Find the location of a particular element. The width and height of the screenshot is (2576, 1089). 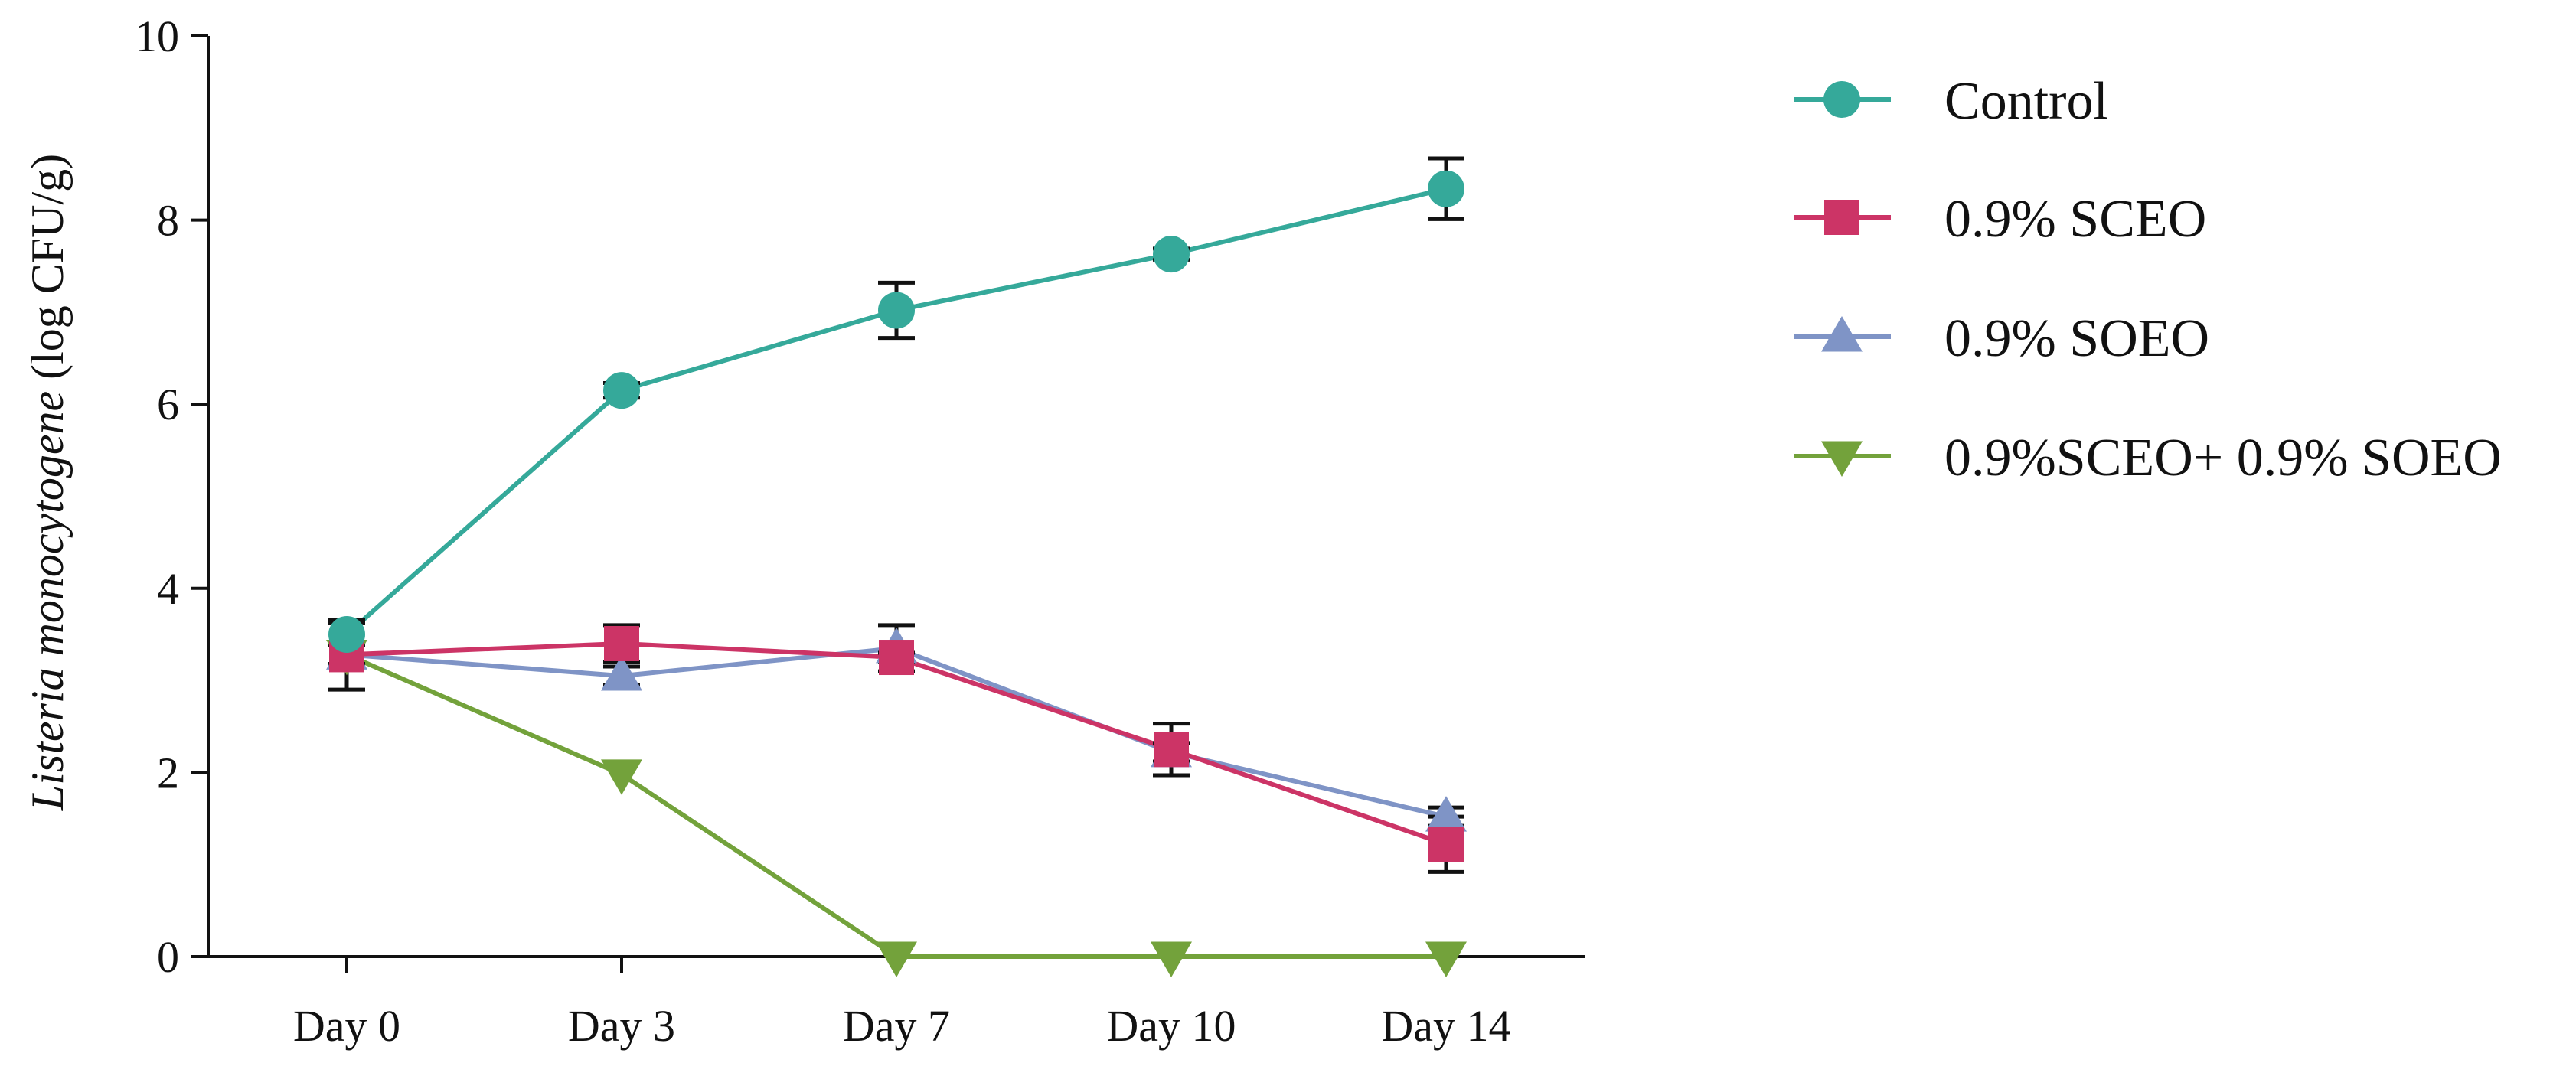

y-tick-label: 8 is located at coordinates (168, 221).